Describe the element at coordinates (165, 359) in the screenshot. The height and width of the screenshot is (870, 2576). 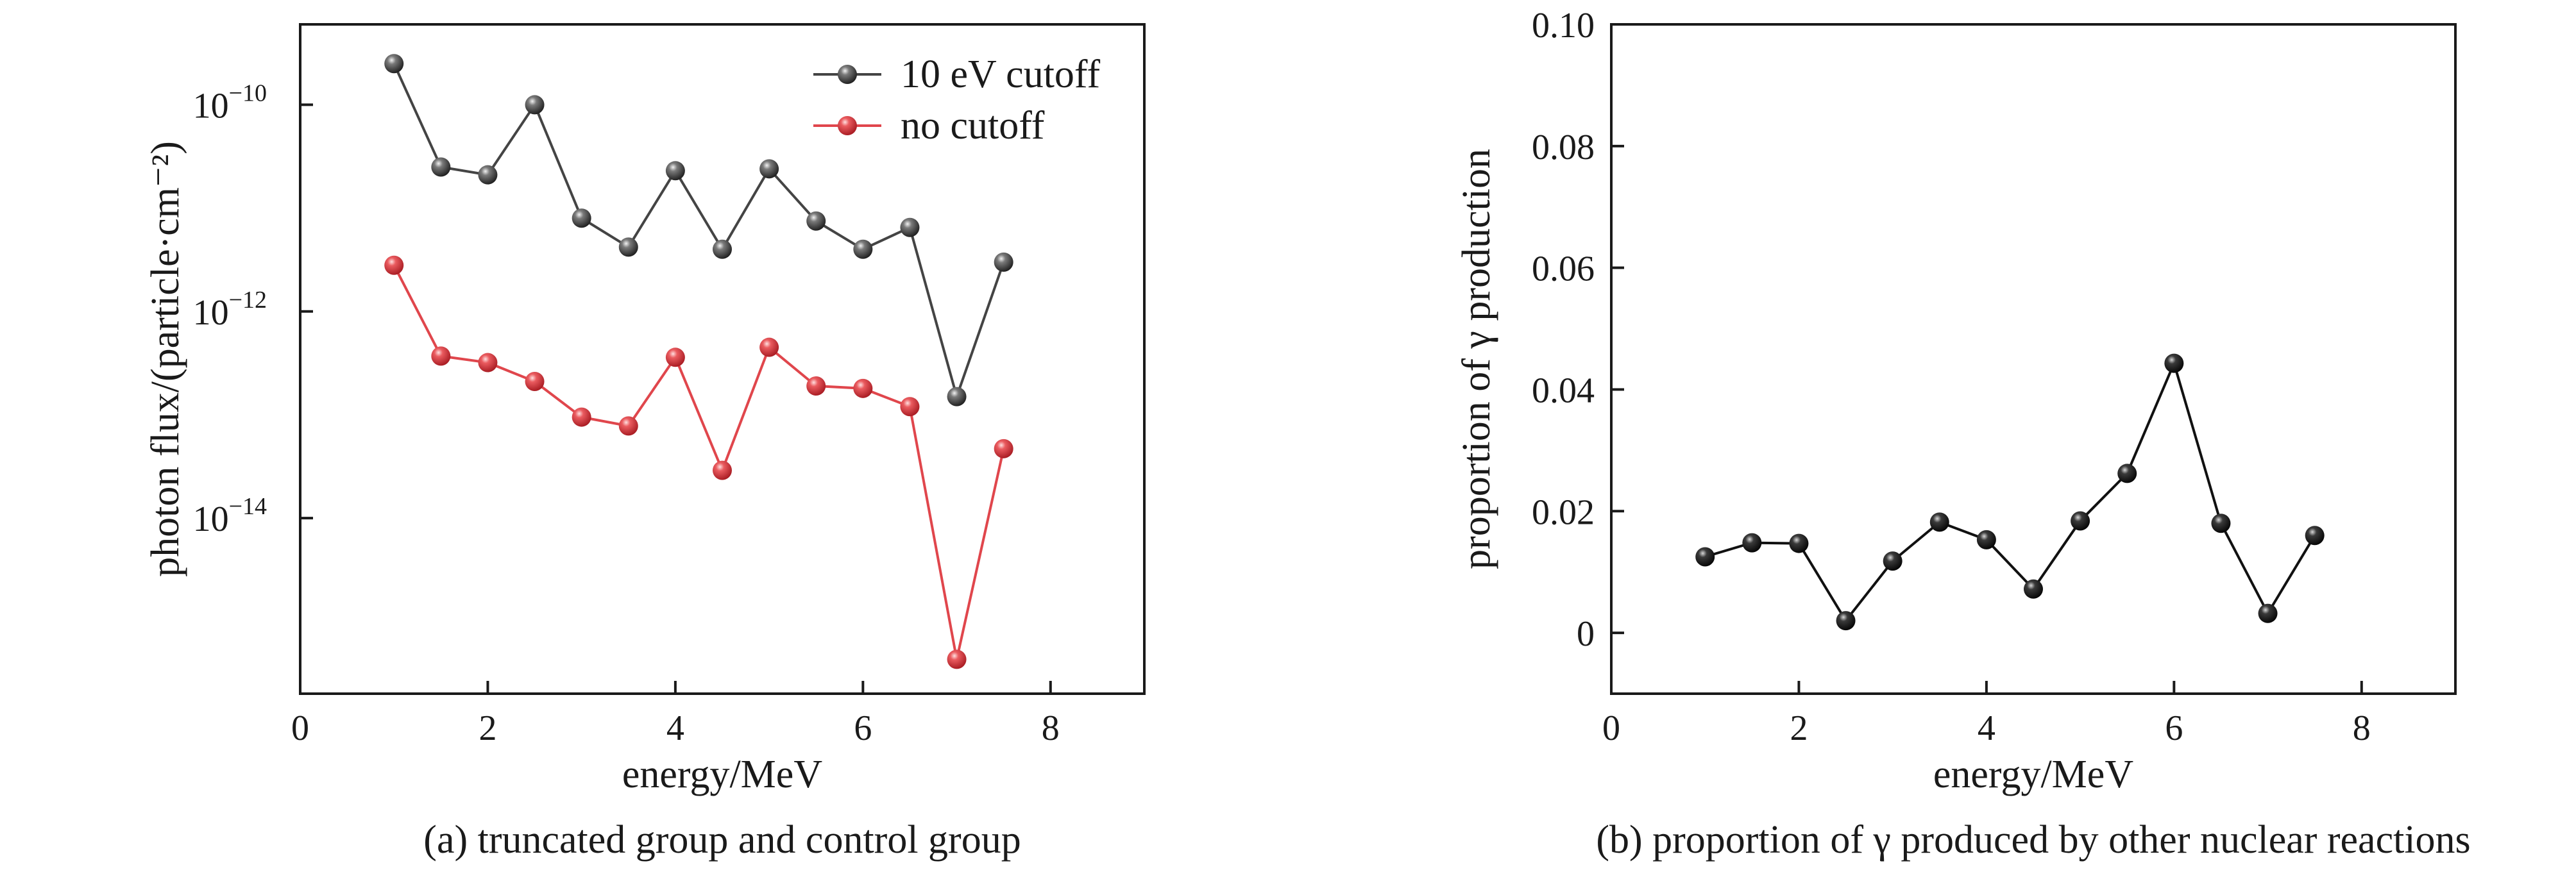
I see `y-axis-label-a: photon flux/(particle·cm⁻²)` at that location.